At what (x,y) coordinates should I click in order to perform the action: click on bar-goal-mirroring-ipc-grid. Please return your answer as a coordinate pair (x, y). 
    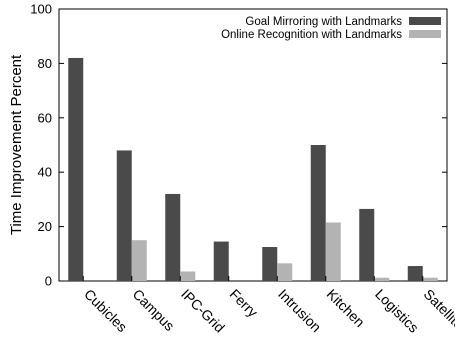
    Looking at the image, I should click on (173, 237).